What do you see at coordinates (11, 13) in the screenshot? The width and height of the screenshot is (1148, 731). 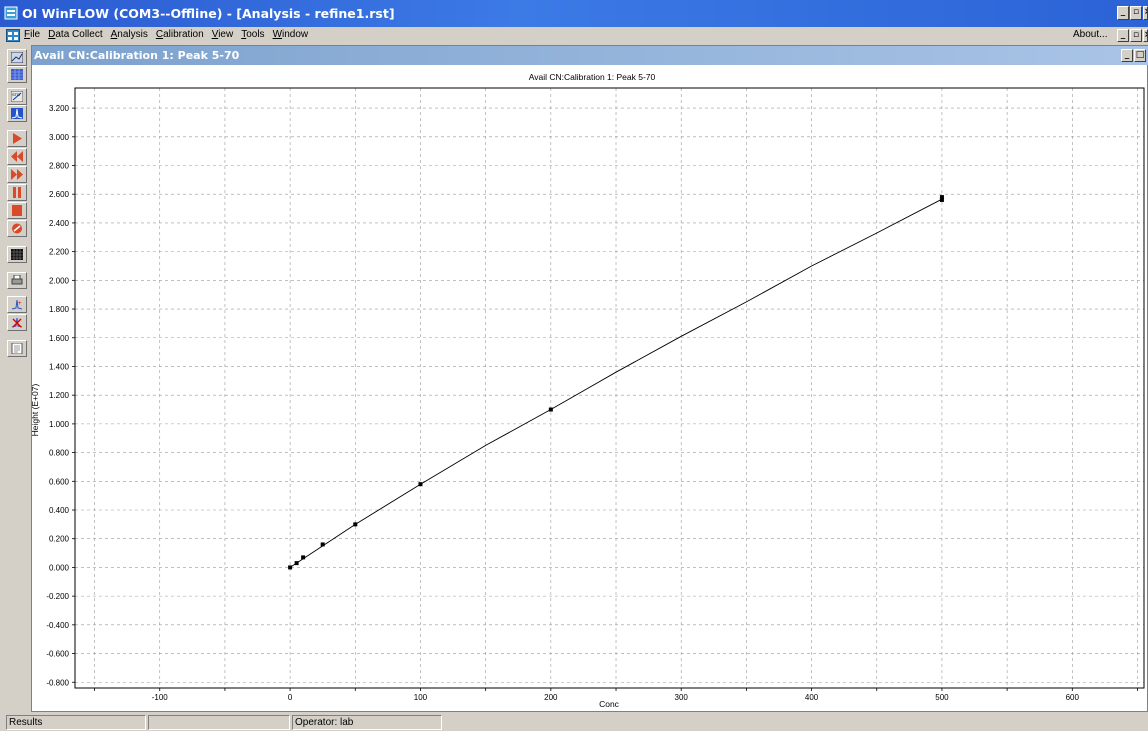 I see `app-icon` at bounding box center [11, 13].